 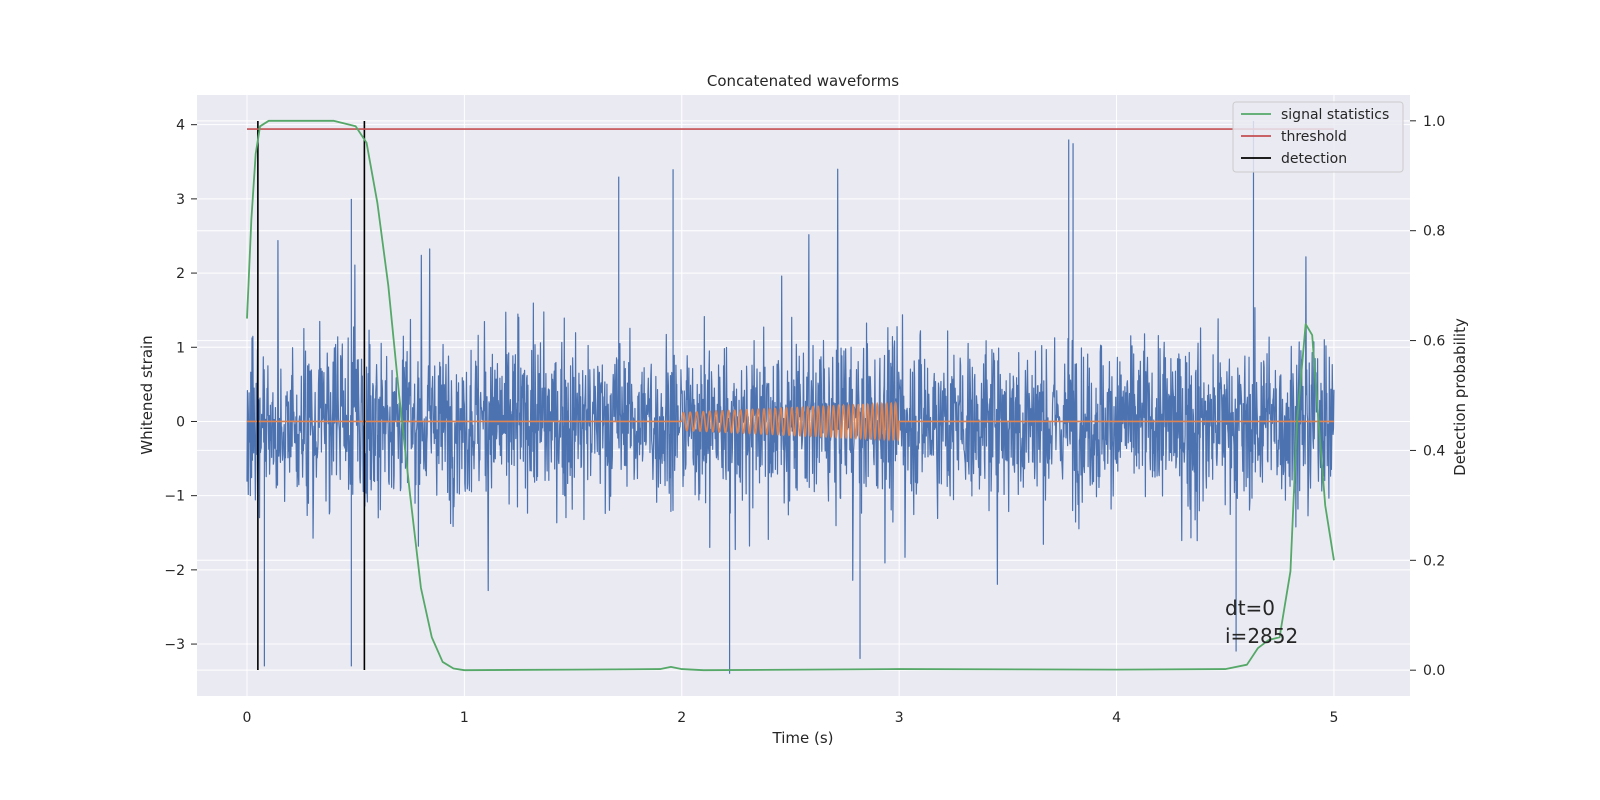 What do you see at coordinates (803, 738) in the screenshot?
I see `x-axis-label: Time (s)` at bounding box center [803, 738].